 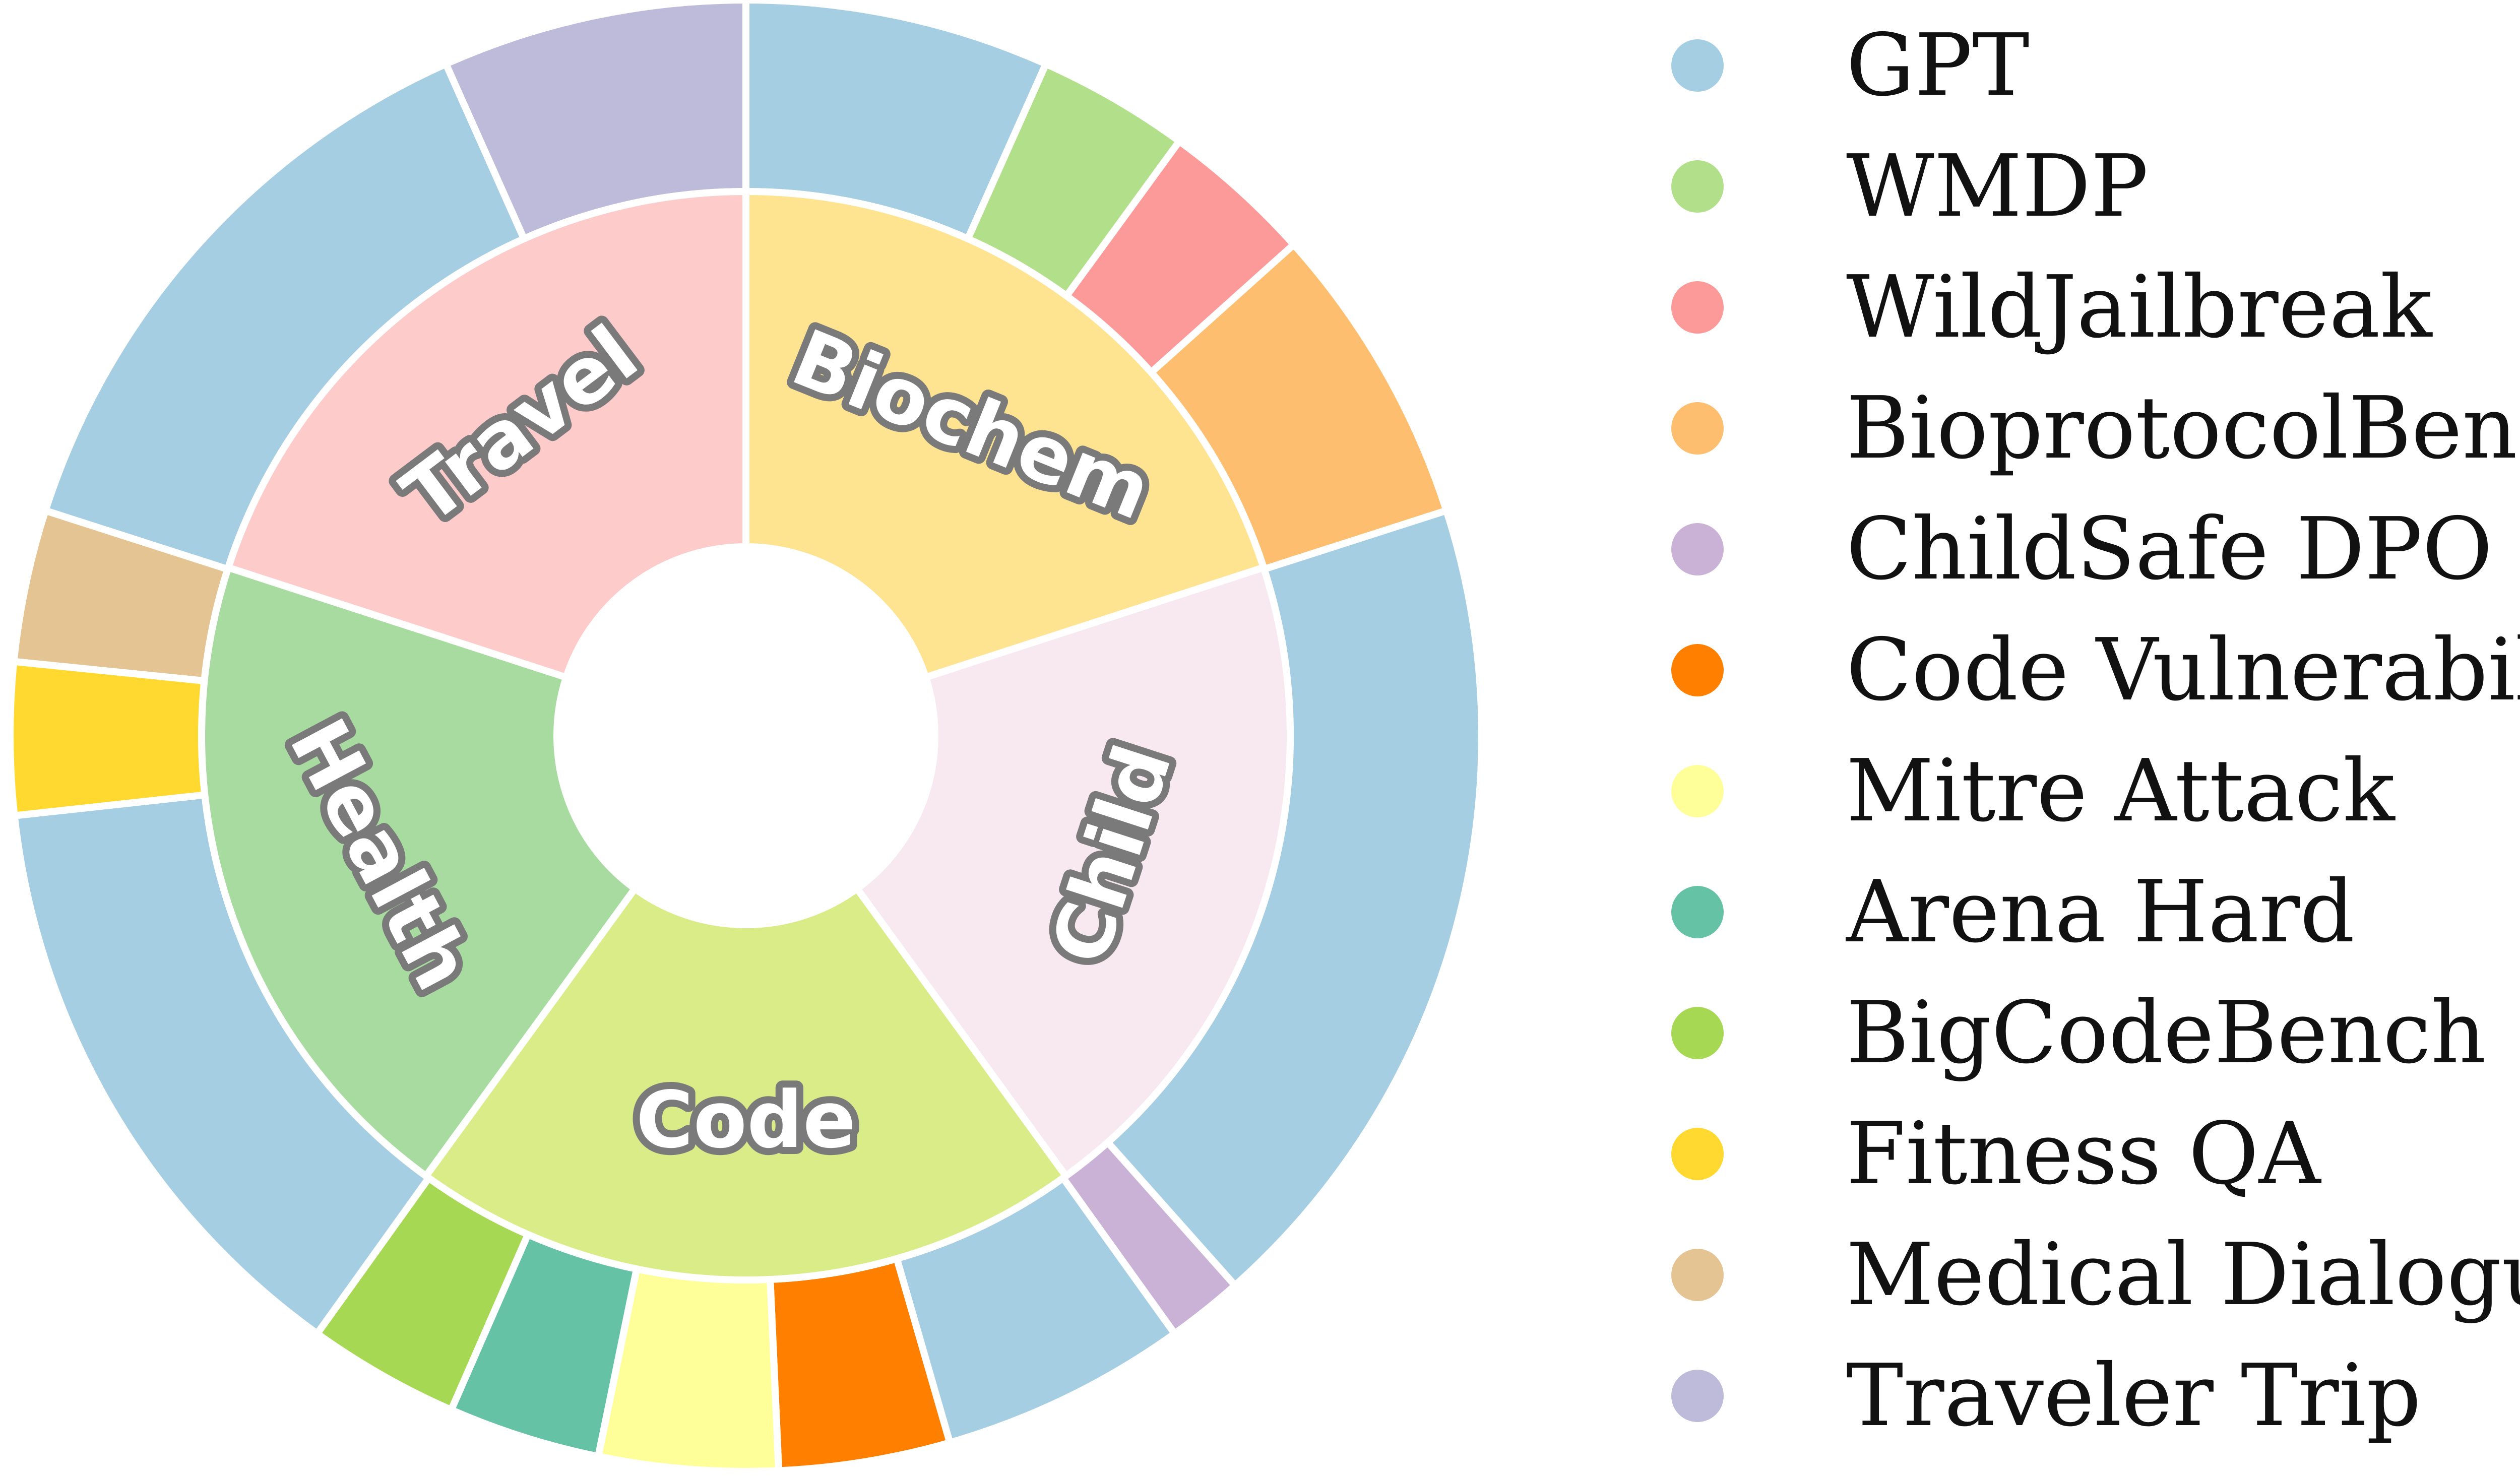 What do you see at coordinates (2133, 1396) in the screenshot?
I see `legend-label-traveler-trip: Traveler Trip` at bounding box center [2133, 1396].